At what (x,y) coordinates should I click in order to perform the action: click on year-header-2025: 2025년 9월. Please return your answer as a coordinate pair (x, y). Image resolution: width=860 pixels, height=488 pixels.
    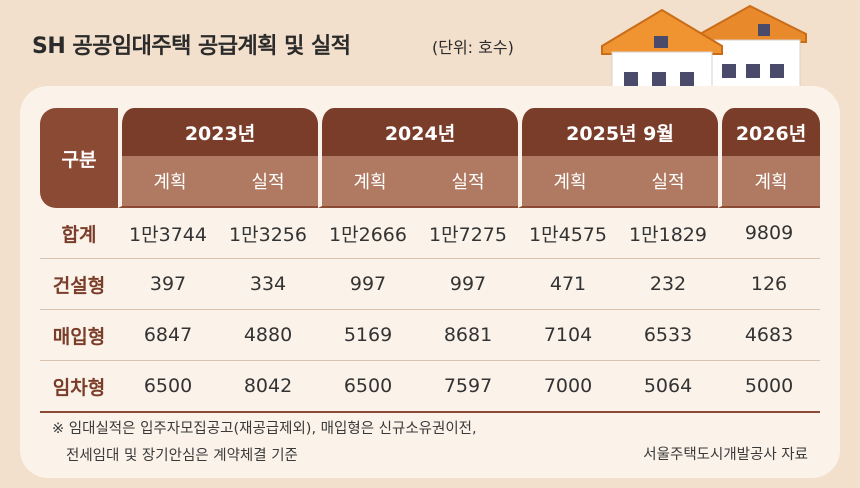
    Looking at the image, I should click on (618, 132).